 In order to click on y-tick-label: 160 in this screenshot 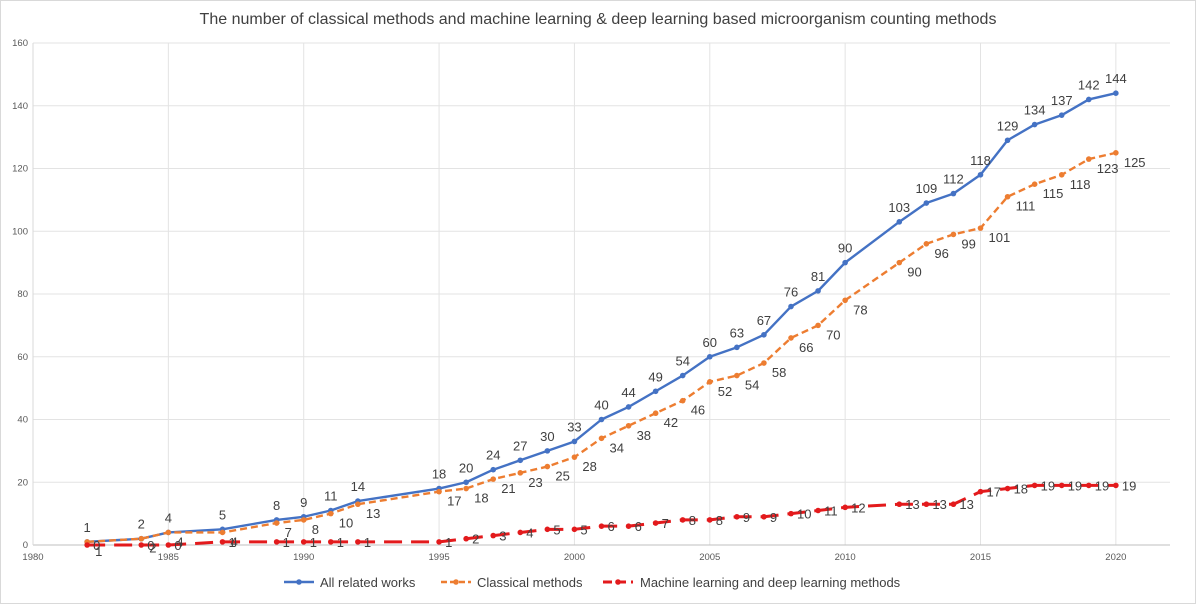, I will do `click(20, 43)`.